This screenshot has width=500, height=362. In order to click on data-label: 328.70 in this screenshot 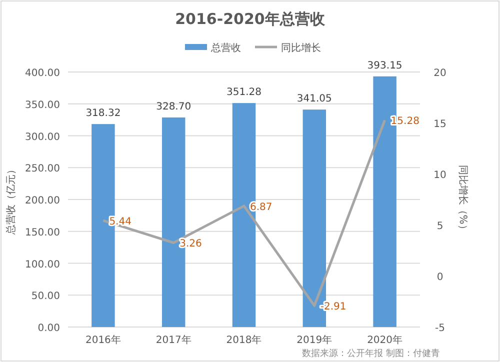, I will do `click(174, 106)`.